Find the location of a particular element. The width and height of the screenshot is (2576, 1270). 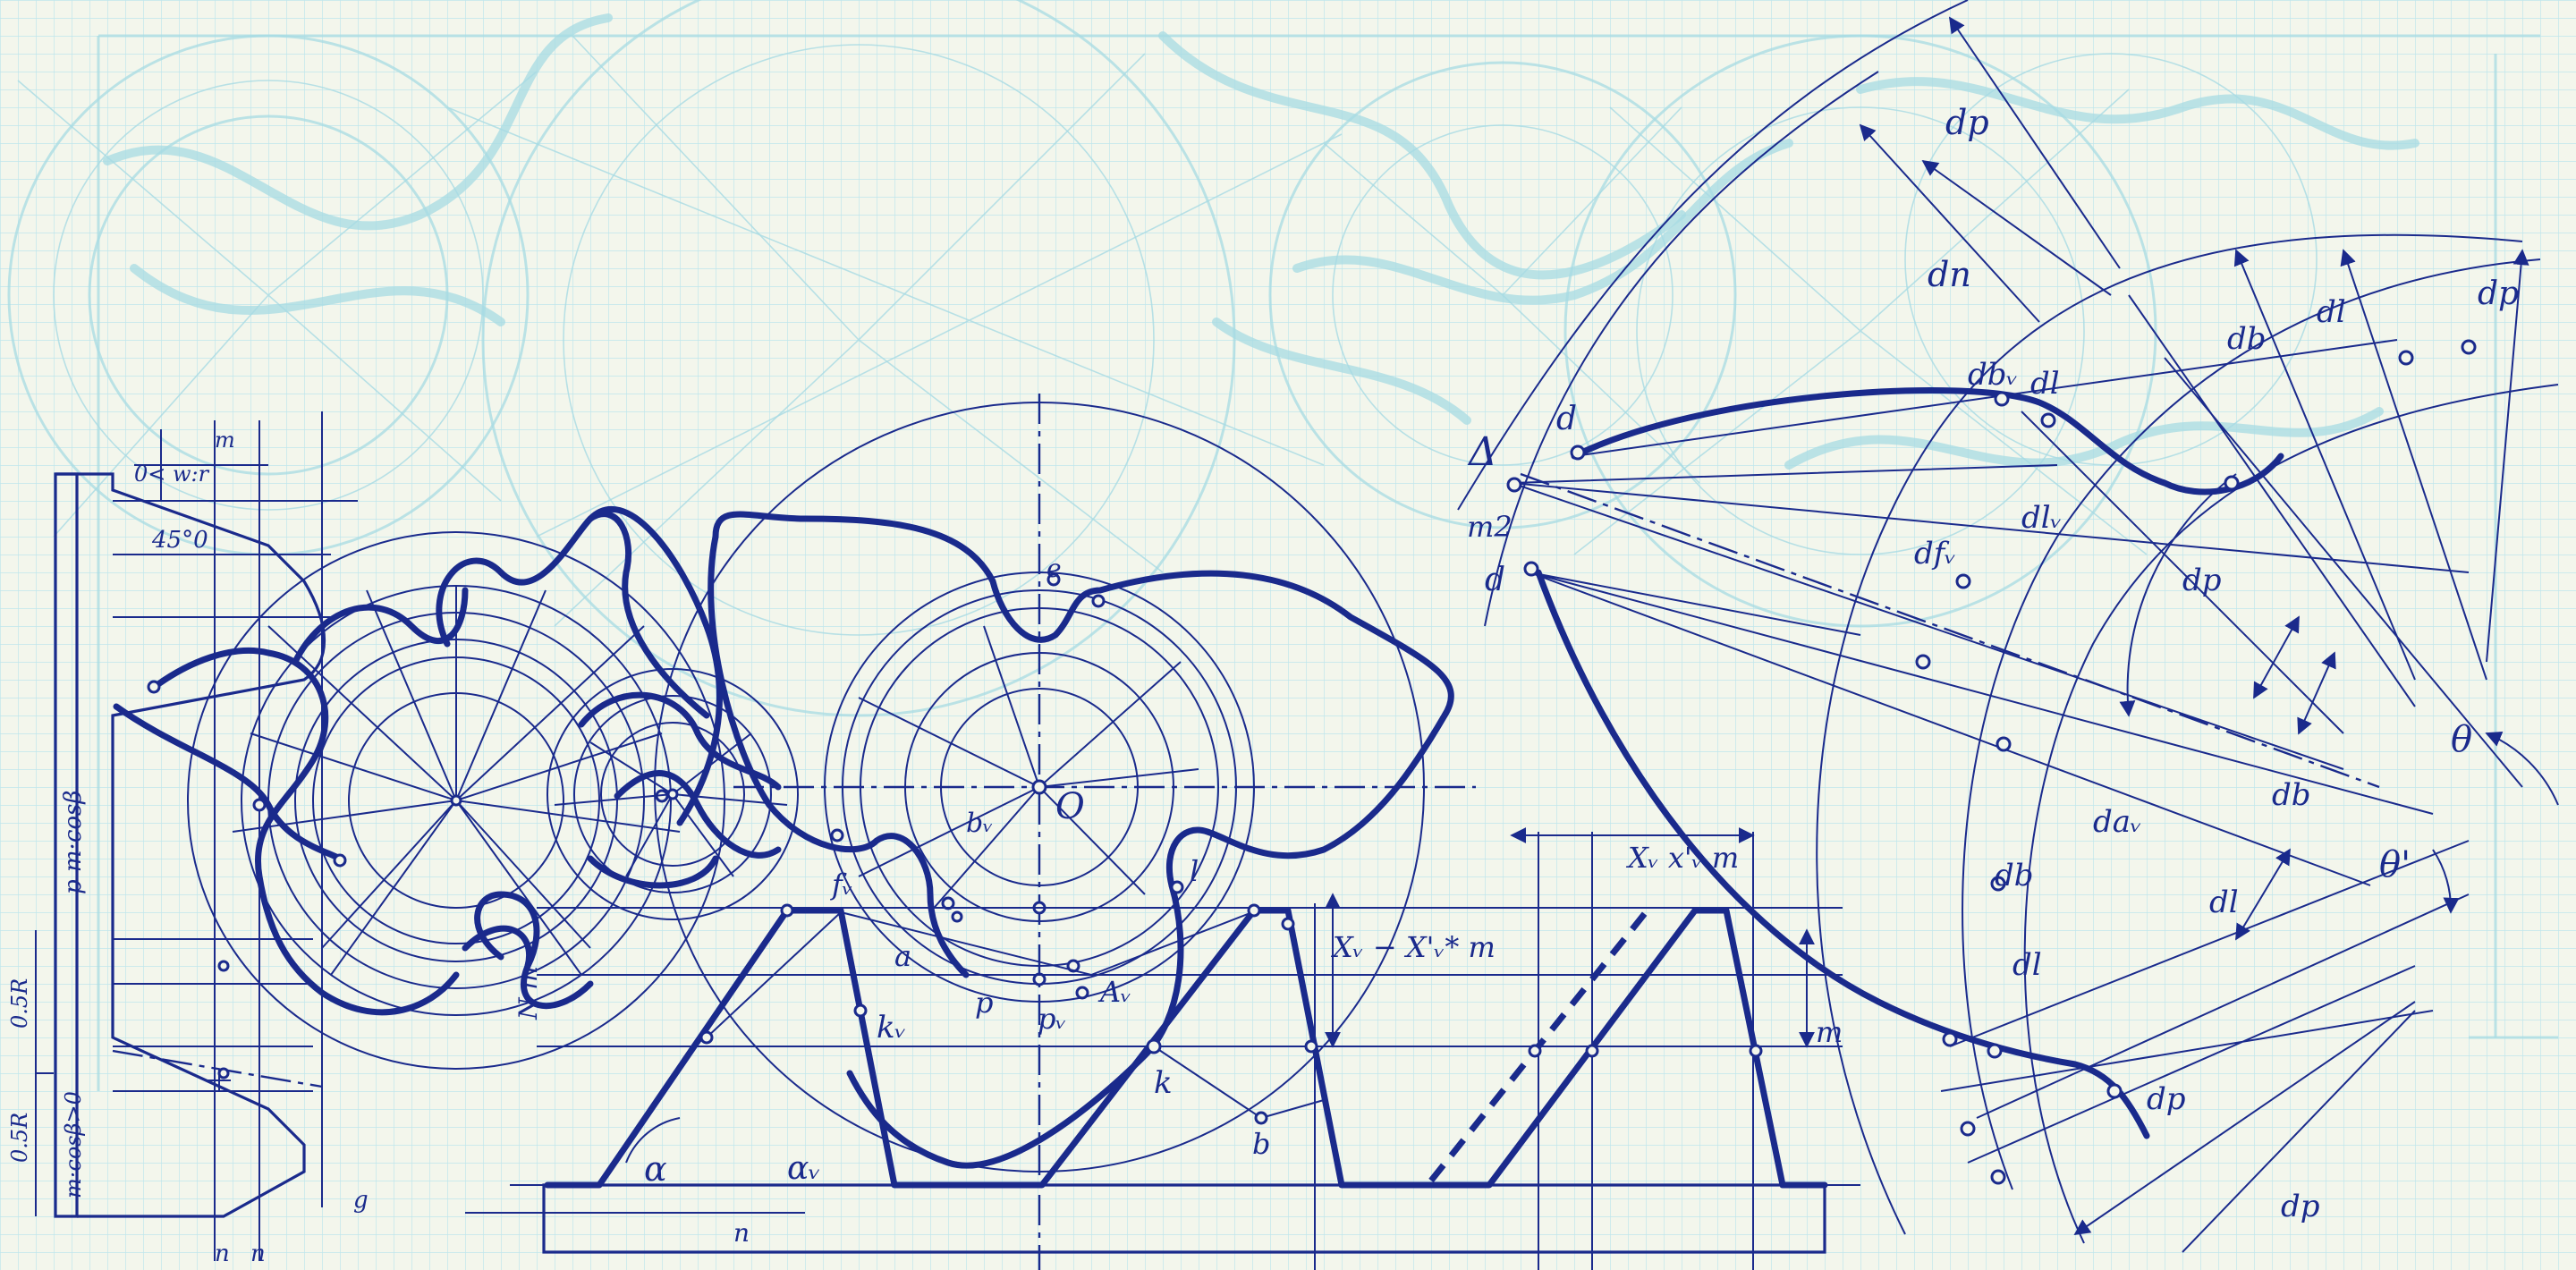

label-dl-c: dl is located at coordinates (2224, 902).